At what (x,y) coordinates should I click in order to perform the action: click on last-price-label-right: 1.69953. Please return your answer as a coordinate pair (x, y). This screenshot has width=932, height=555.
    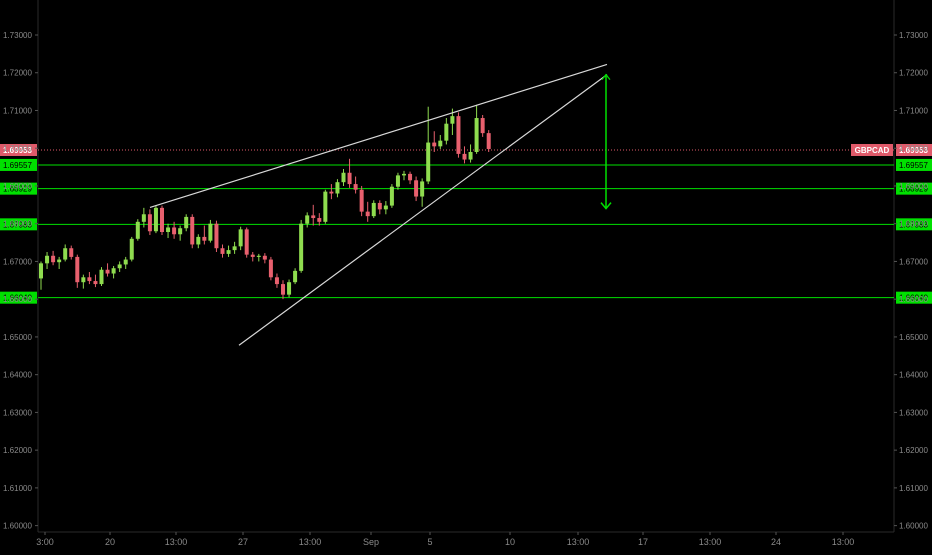
    Looking at the image, I should click on (913, 150).